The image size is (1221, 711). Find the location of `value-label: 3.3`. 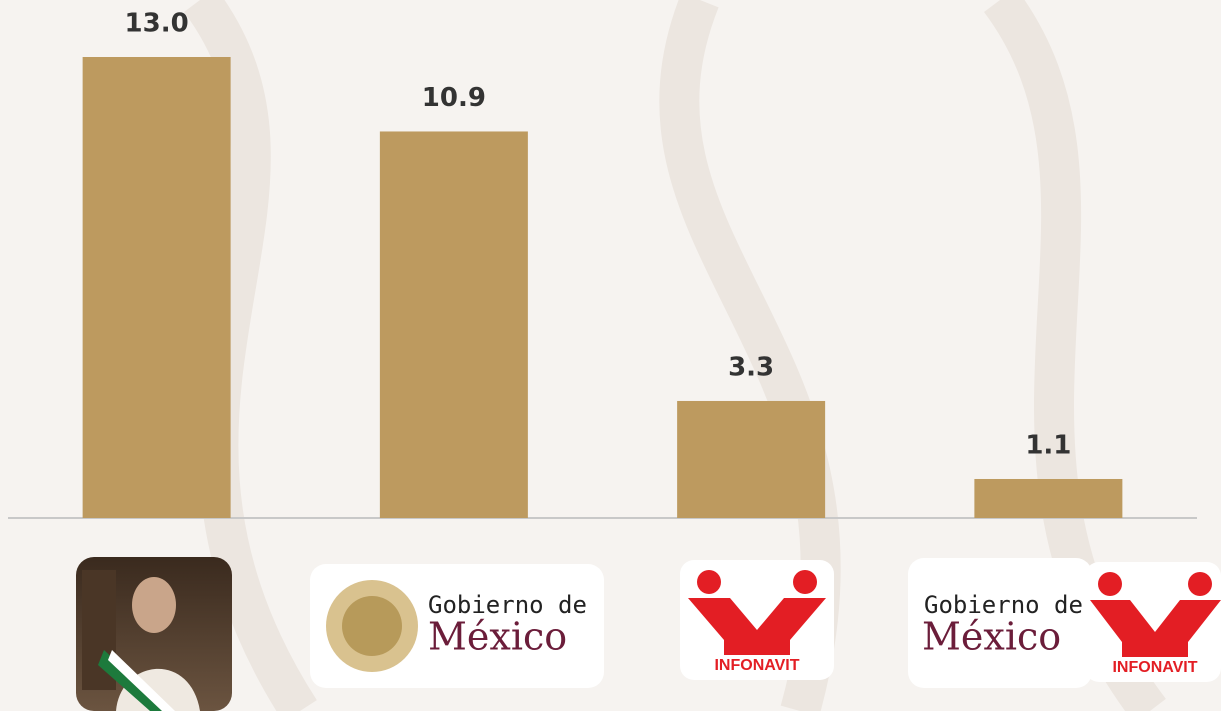

value-label: 3.3 is located at coordinates (751, 367).